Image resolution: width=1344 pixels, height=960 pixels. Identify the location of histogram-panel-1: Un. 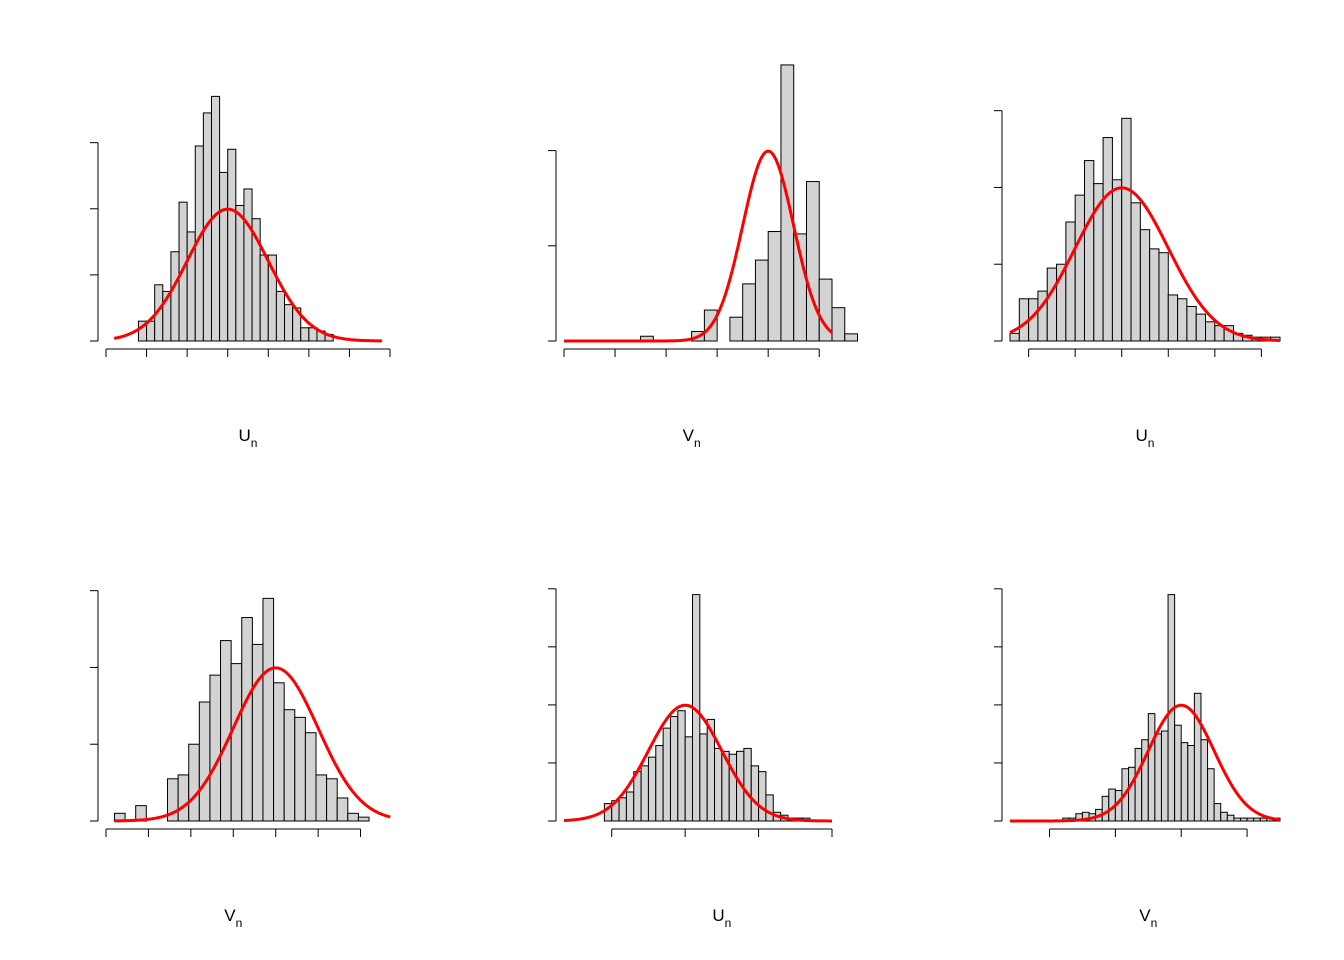
(240, 272).